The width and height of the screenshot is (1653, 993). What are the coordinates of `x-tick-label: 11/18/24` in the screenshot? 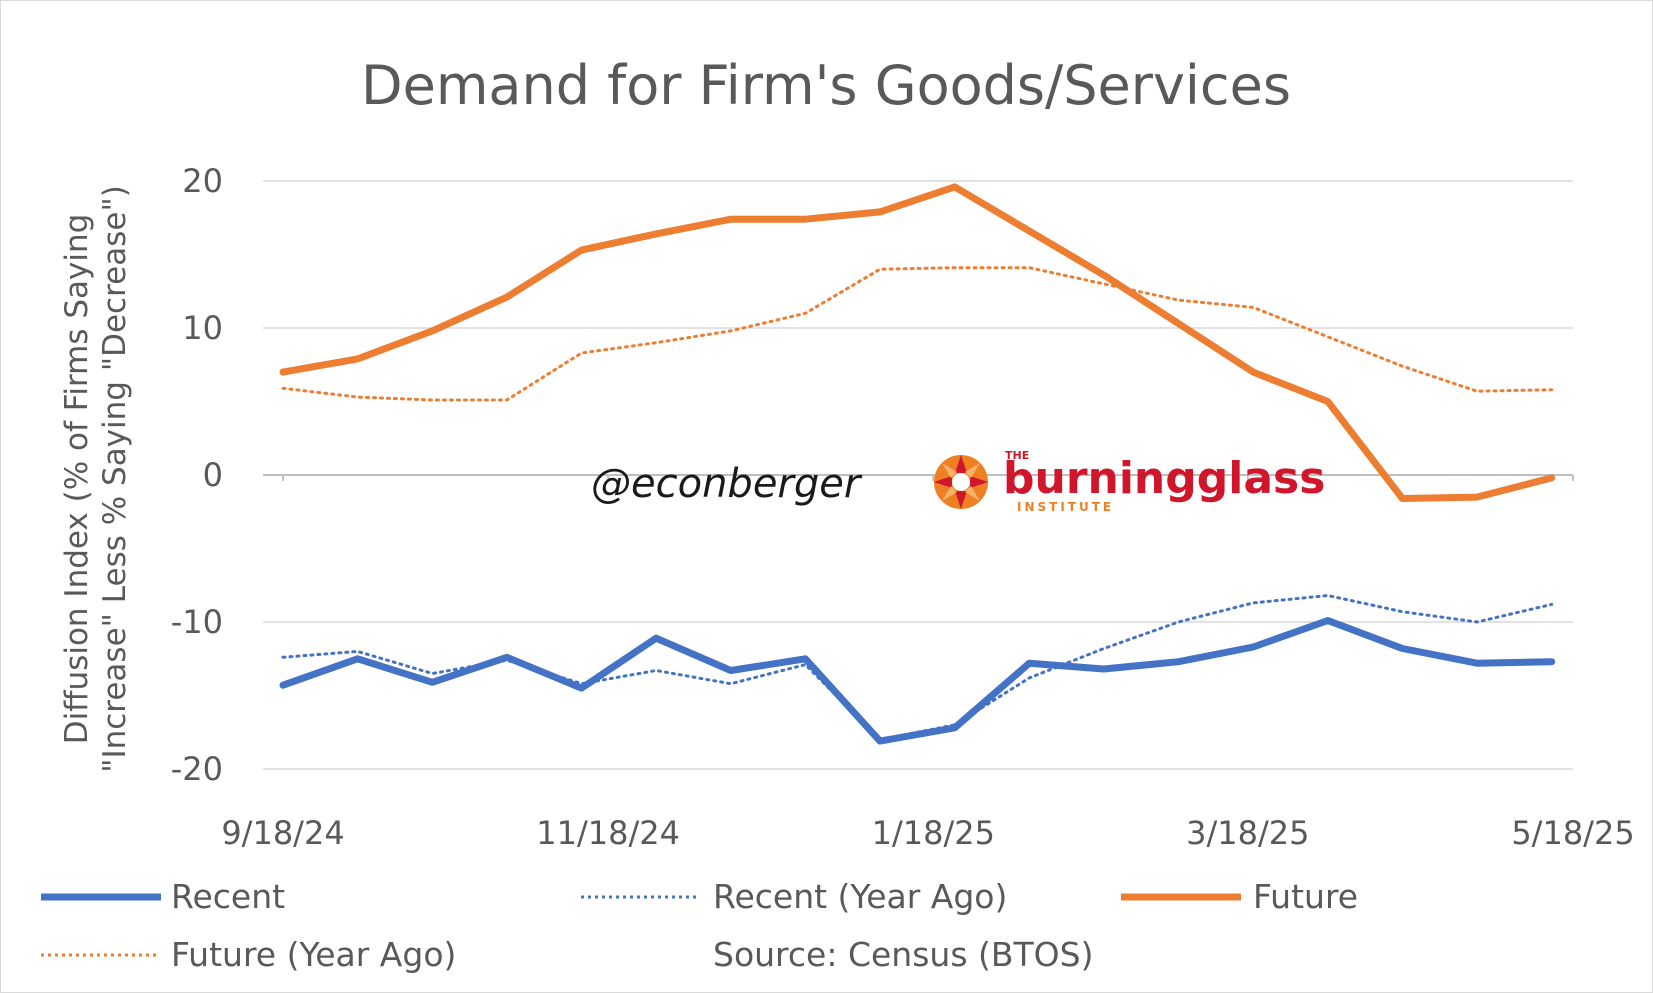 It's located at (608, 833).